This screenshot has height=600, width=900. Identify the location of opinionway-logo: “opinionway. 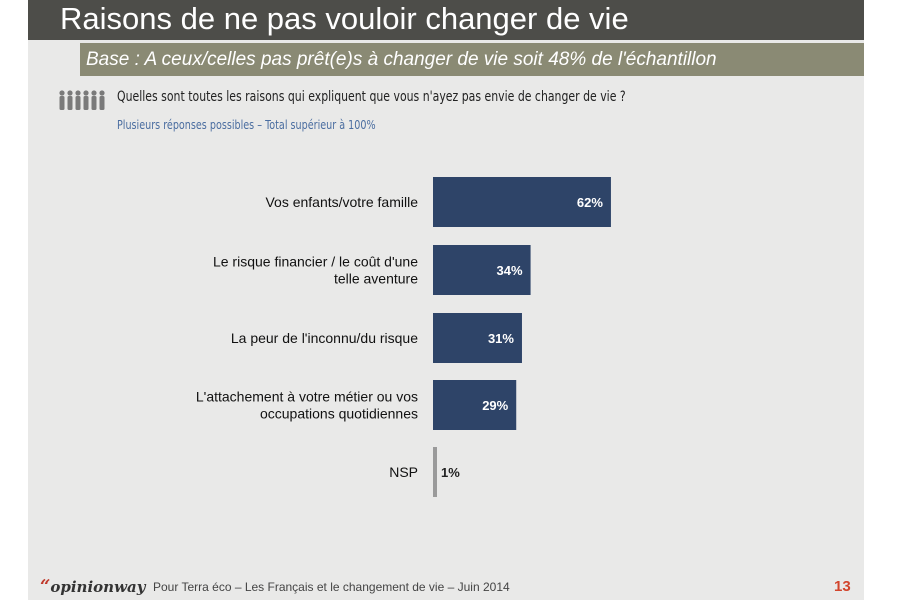
(92, 586).